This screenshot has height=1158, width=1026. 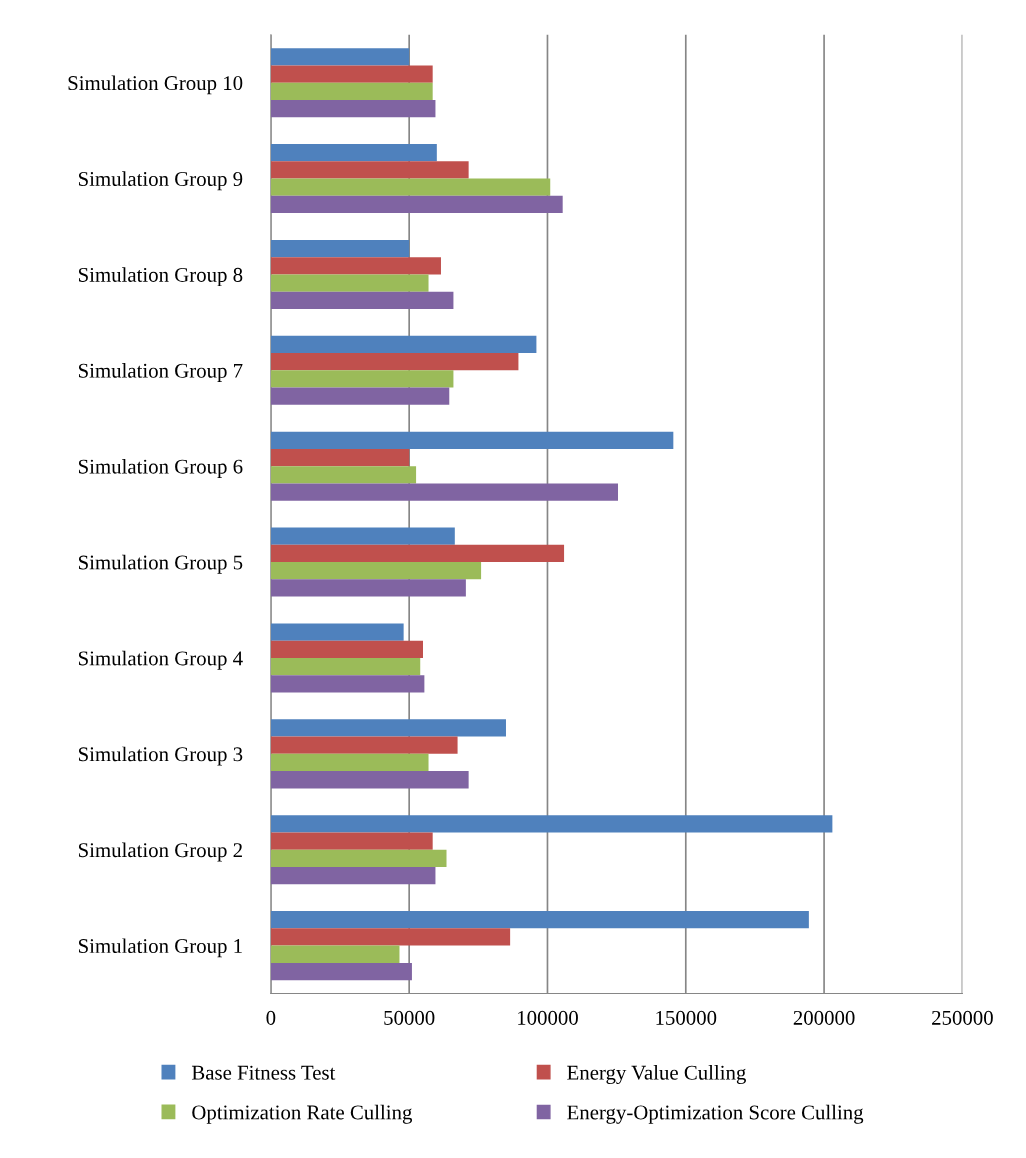 What do you see at coordinates (409, 1017) in the screenshot?
I see `x-tick-label: 50000` at bounding box center [409, 1017].